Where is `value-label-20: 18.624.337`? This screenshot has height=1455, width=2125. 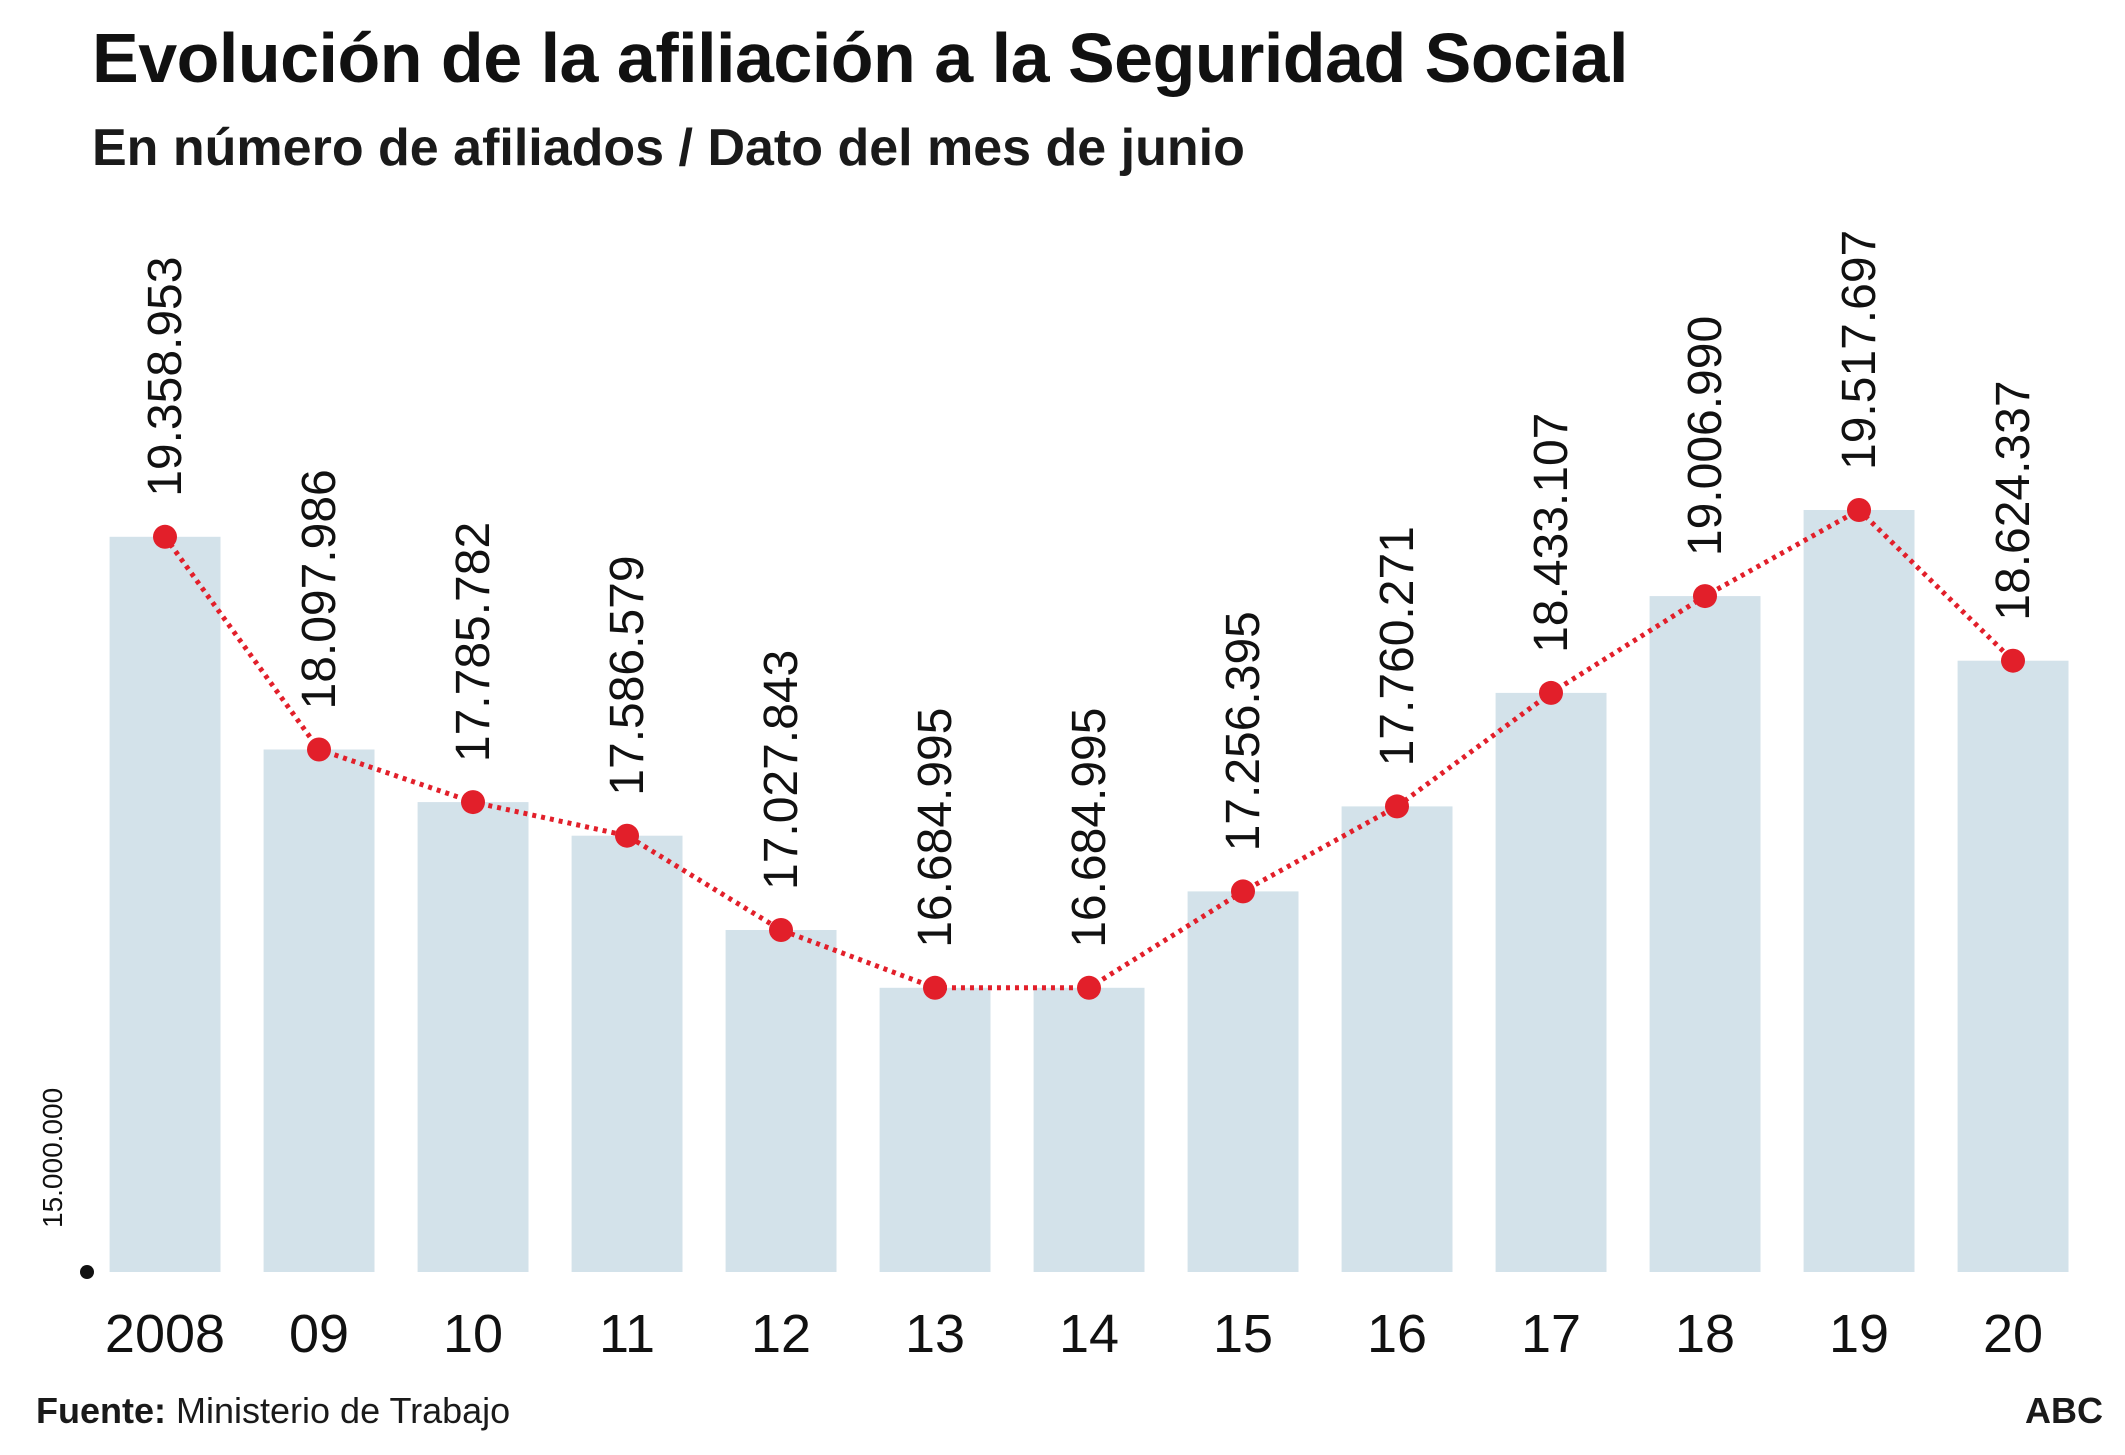
value-label-20: 18.624.337 is located at coordinates (2013, 500).